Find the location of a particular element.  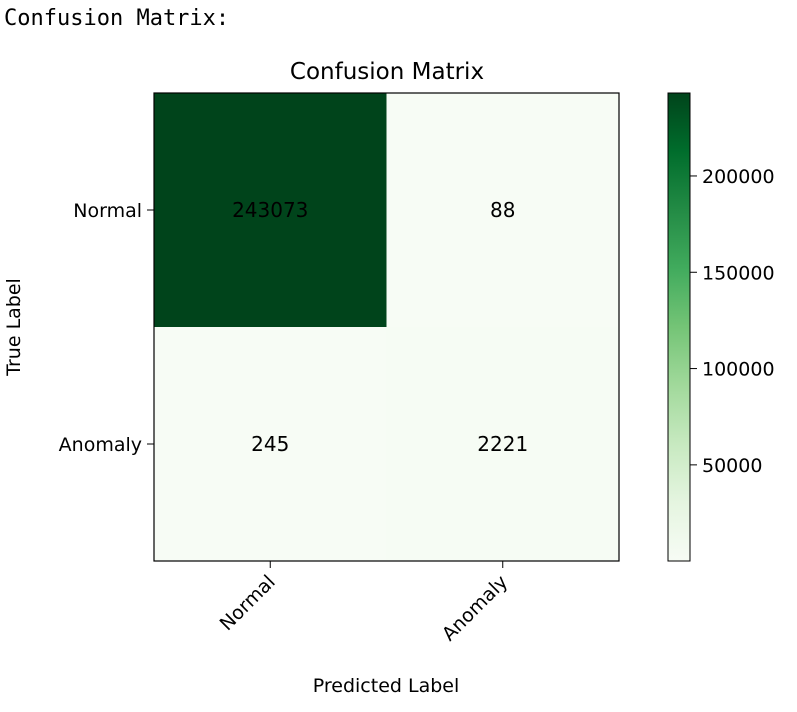

cell-value-label: 243073 is located at coordinates (270, 210).